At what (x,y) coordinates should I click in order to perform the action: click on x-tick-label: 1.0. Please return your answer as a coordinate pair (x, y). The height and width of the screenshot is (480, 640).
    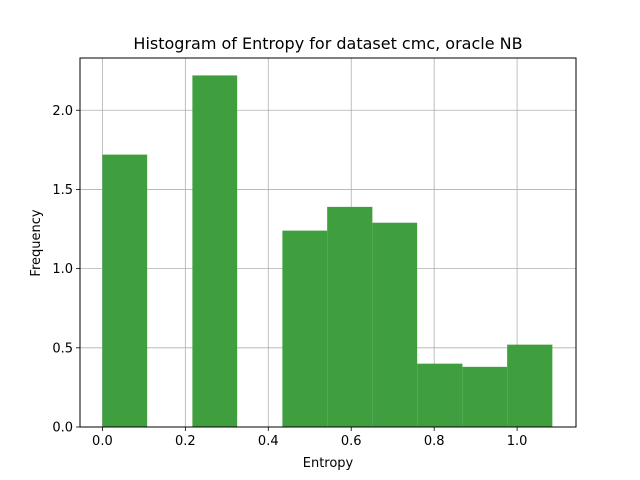
    Looking at the image, I should click on (517, 441).